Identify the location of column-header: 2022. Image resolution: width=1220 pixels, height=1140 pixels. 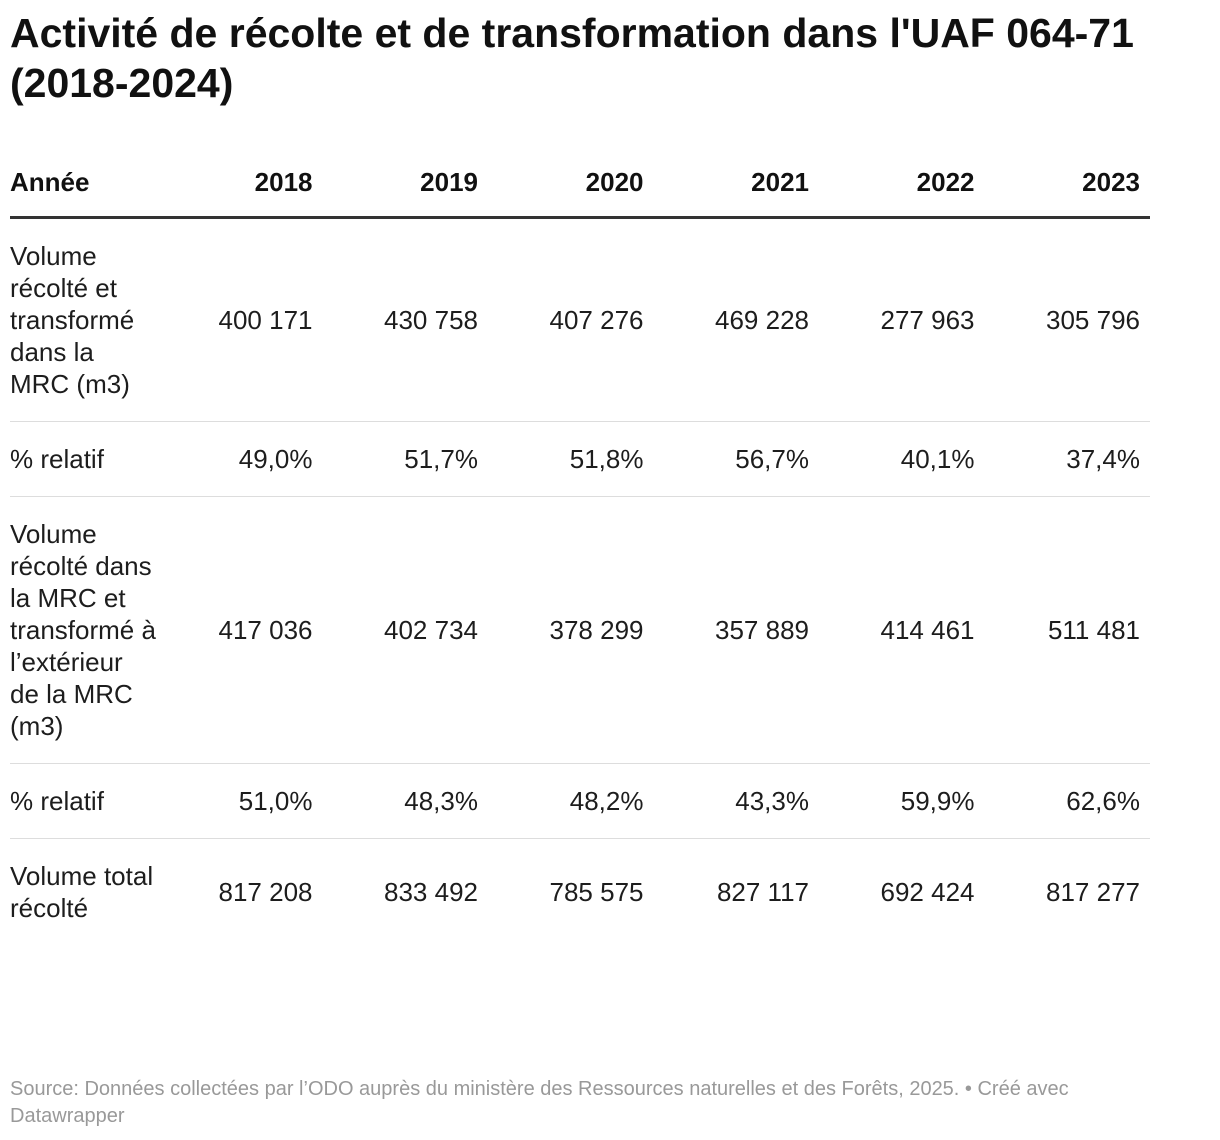
(902, 184).